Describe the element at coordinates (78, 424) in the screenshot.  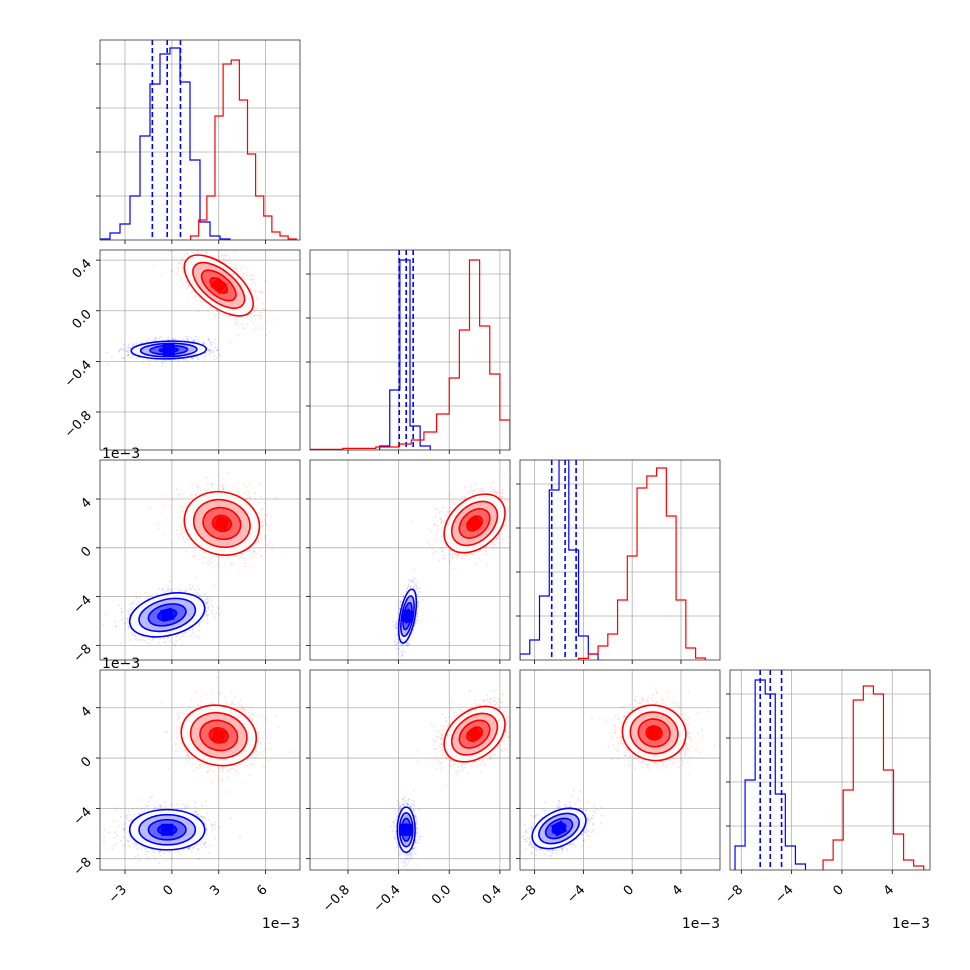
I see `y-tick-label: −0.8` at that location.